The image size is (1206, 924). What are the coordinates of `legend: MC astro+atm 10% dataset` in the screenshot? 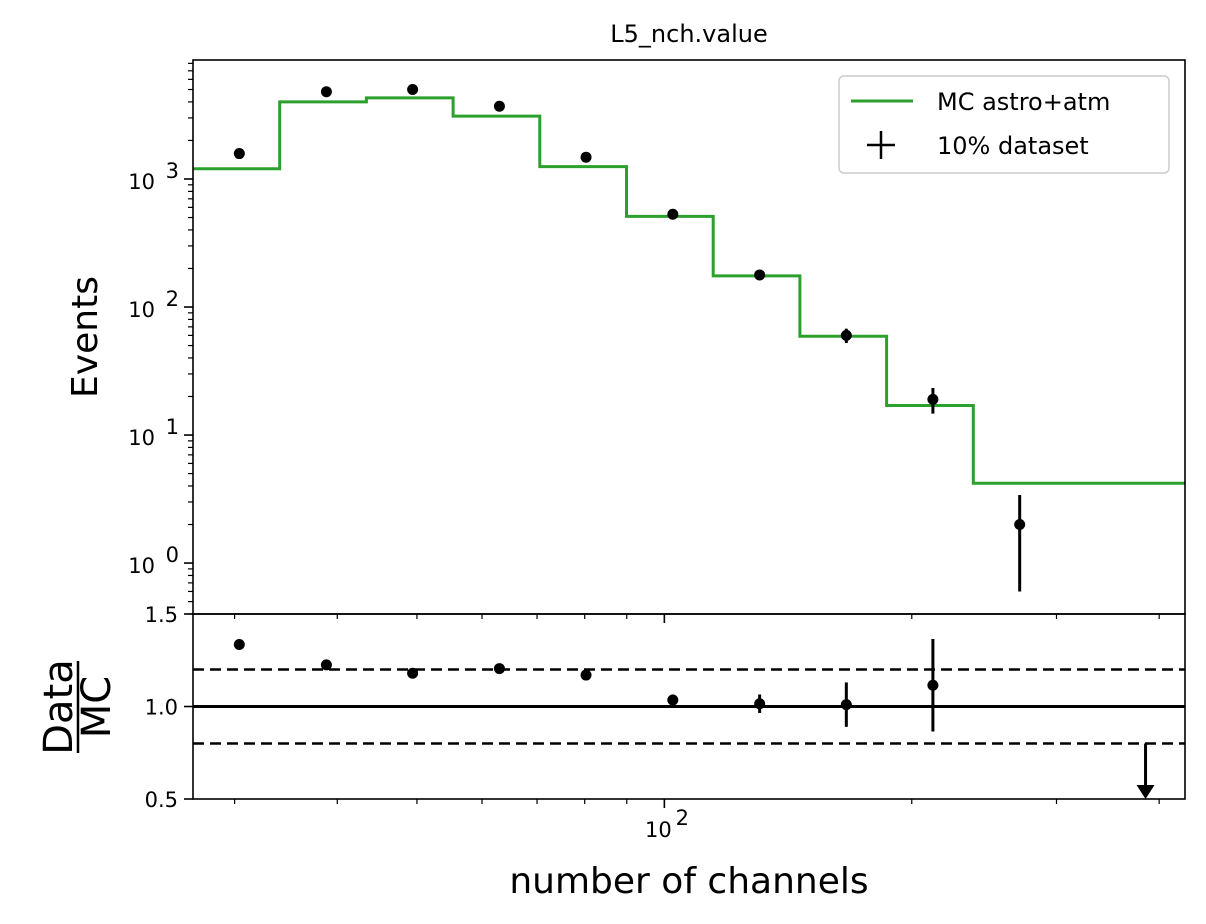 It's located at (1004, 124).